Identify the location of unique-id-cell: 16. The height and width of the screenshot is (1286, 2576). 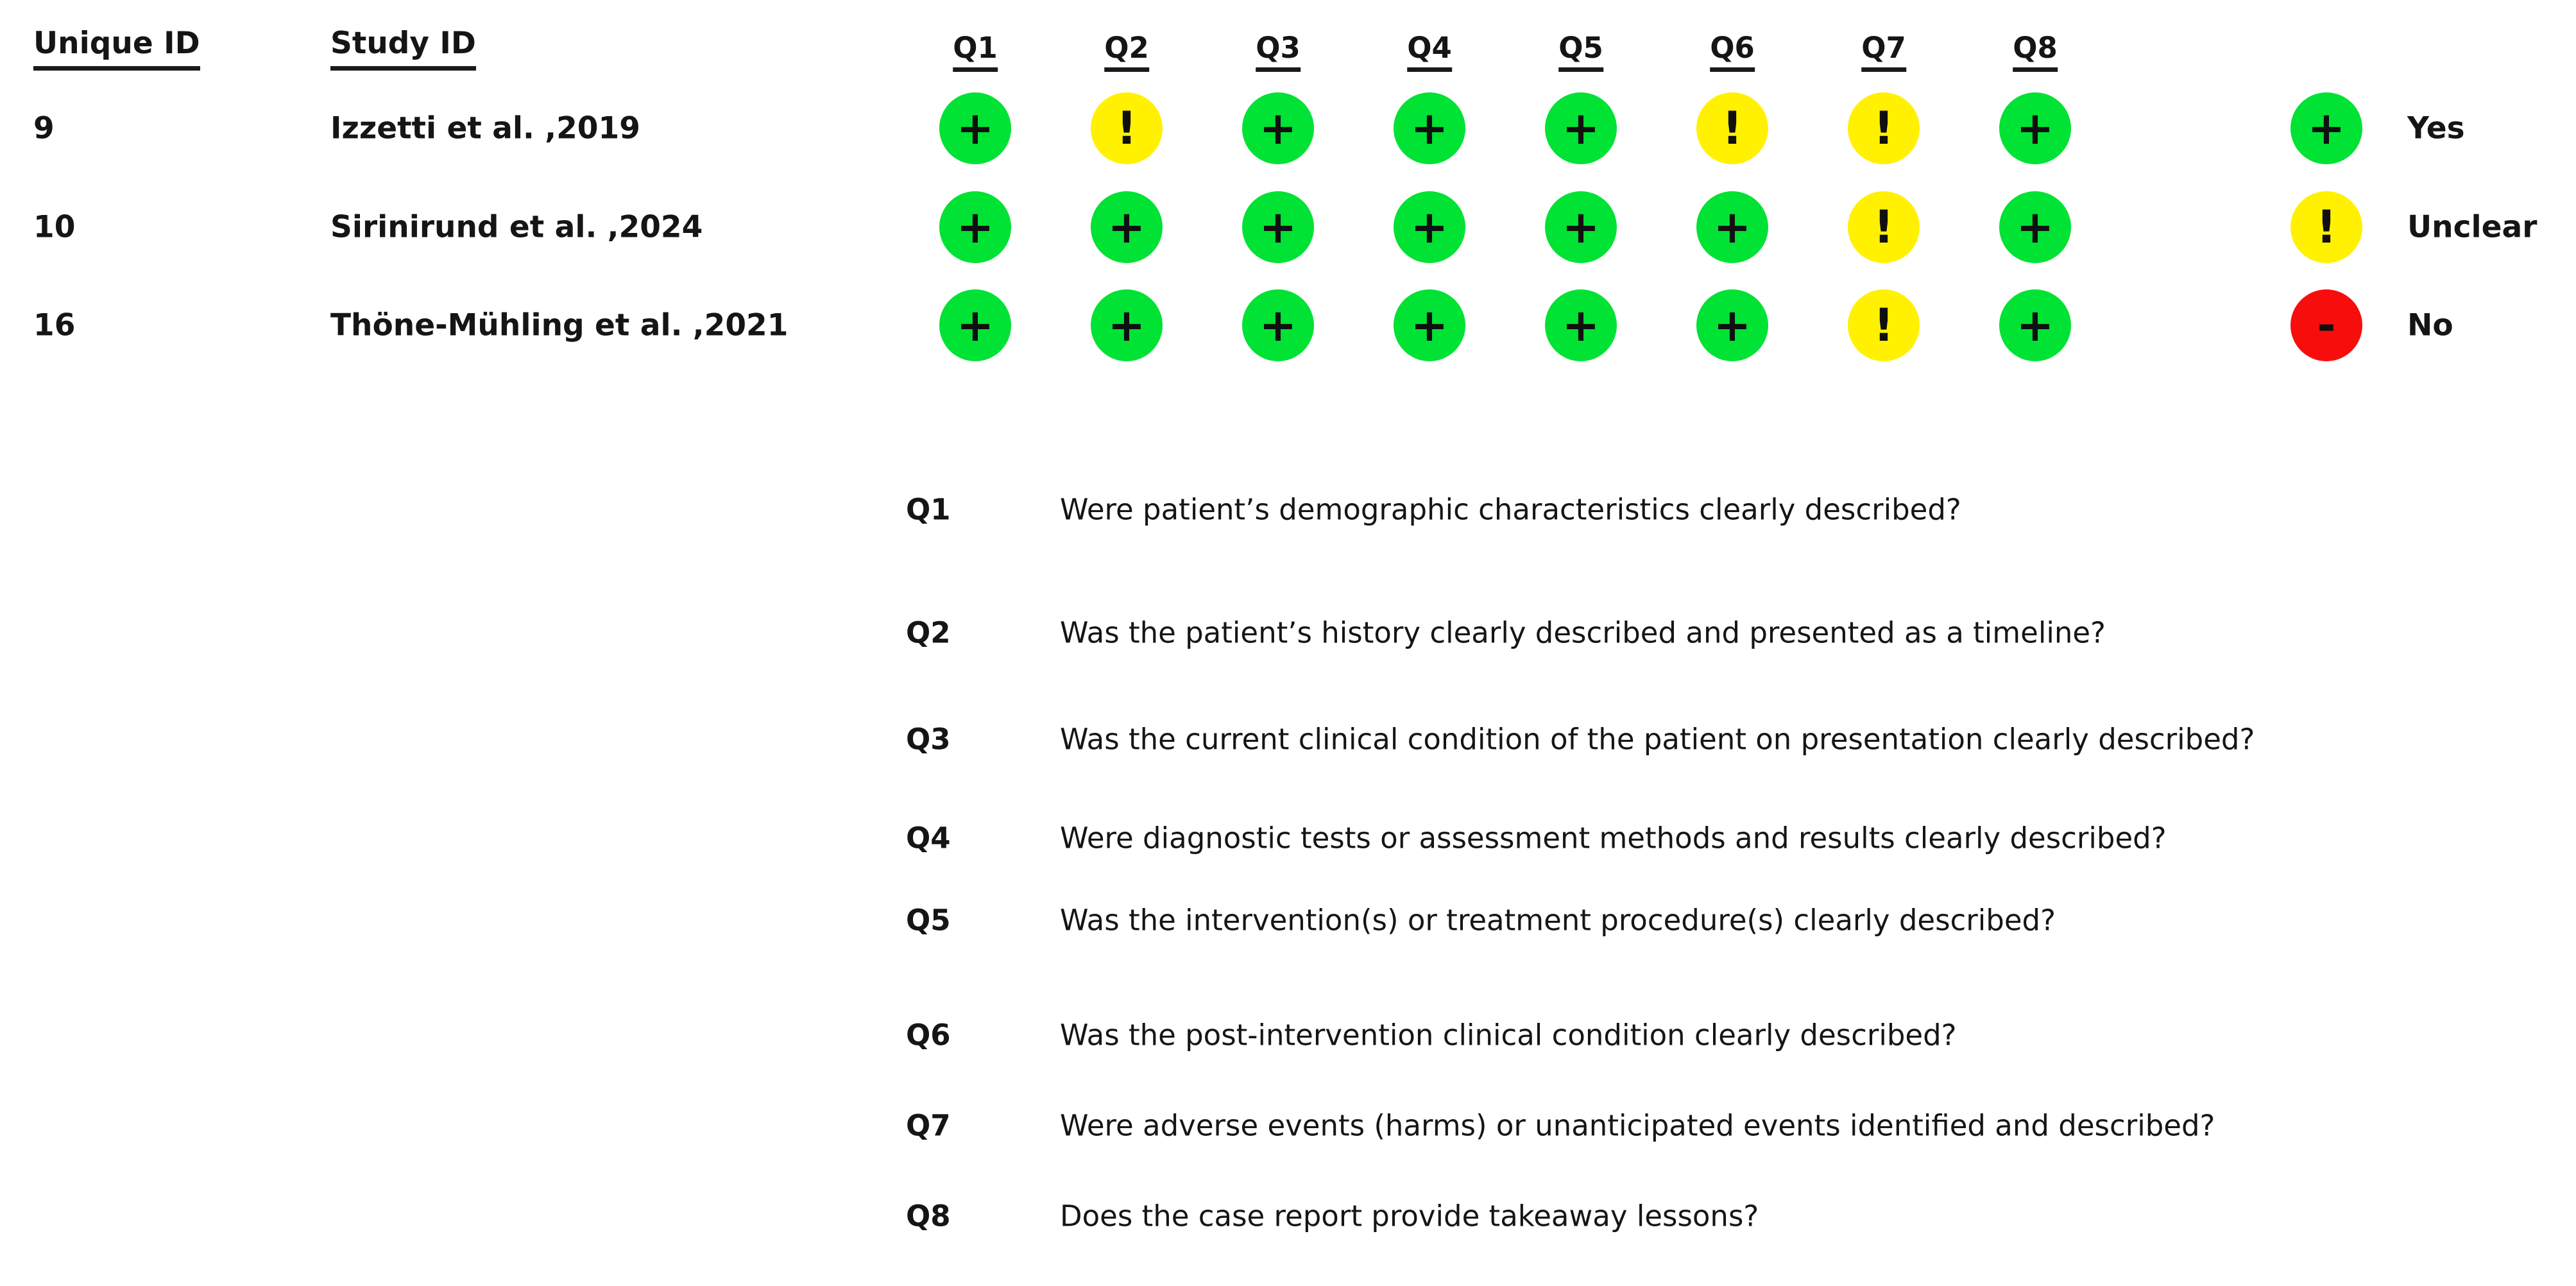
(54, 325).